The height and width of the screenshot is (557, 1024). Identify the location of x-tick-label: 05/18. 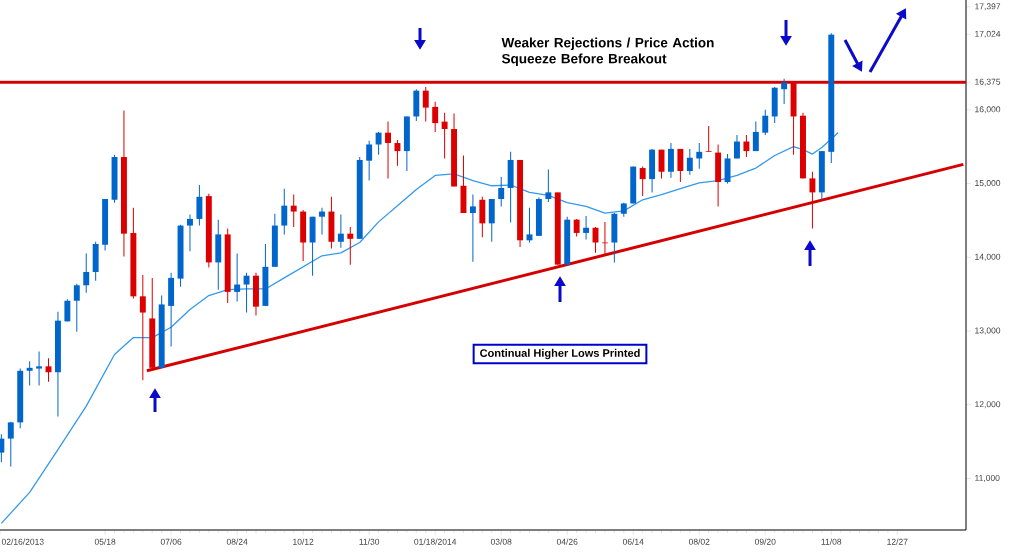
(105, 541).